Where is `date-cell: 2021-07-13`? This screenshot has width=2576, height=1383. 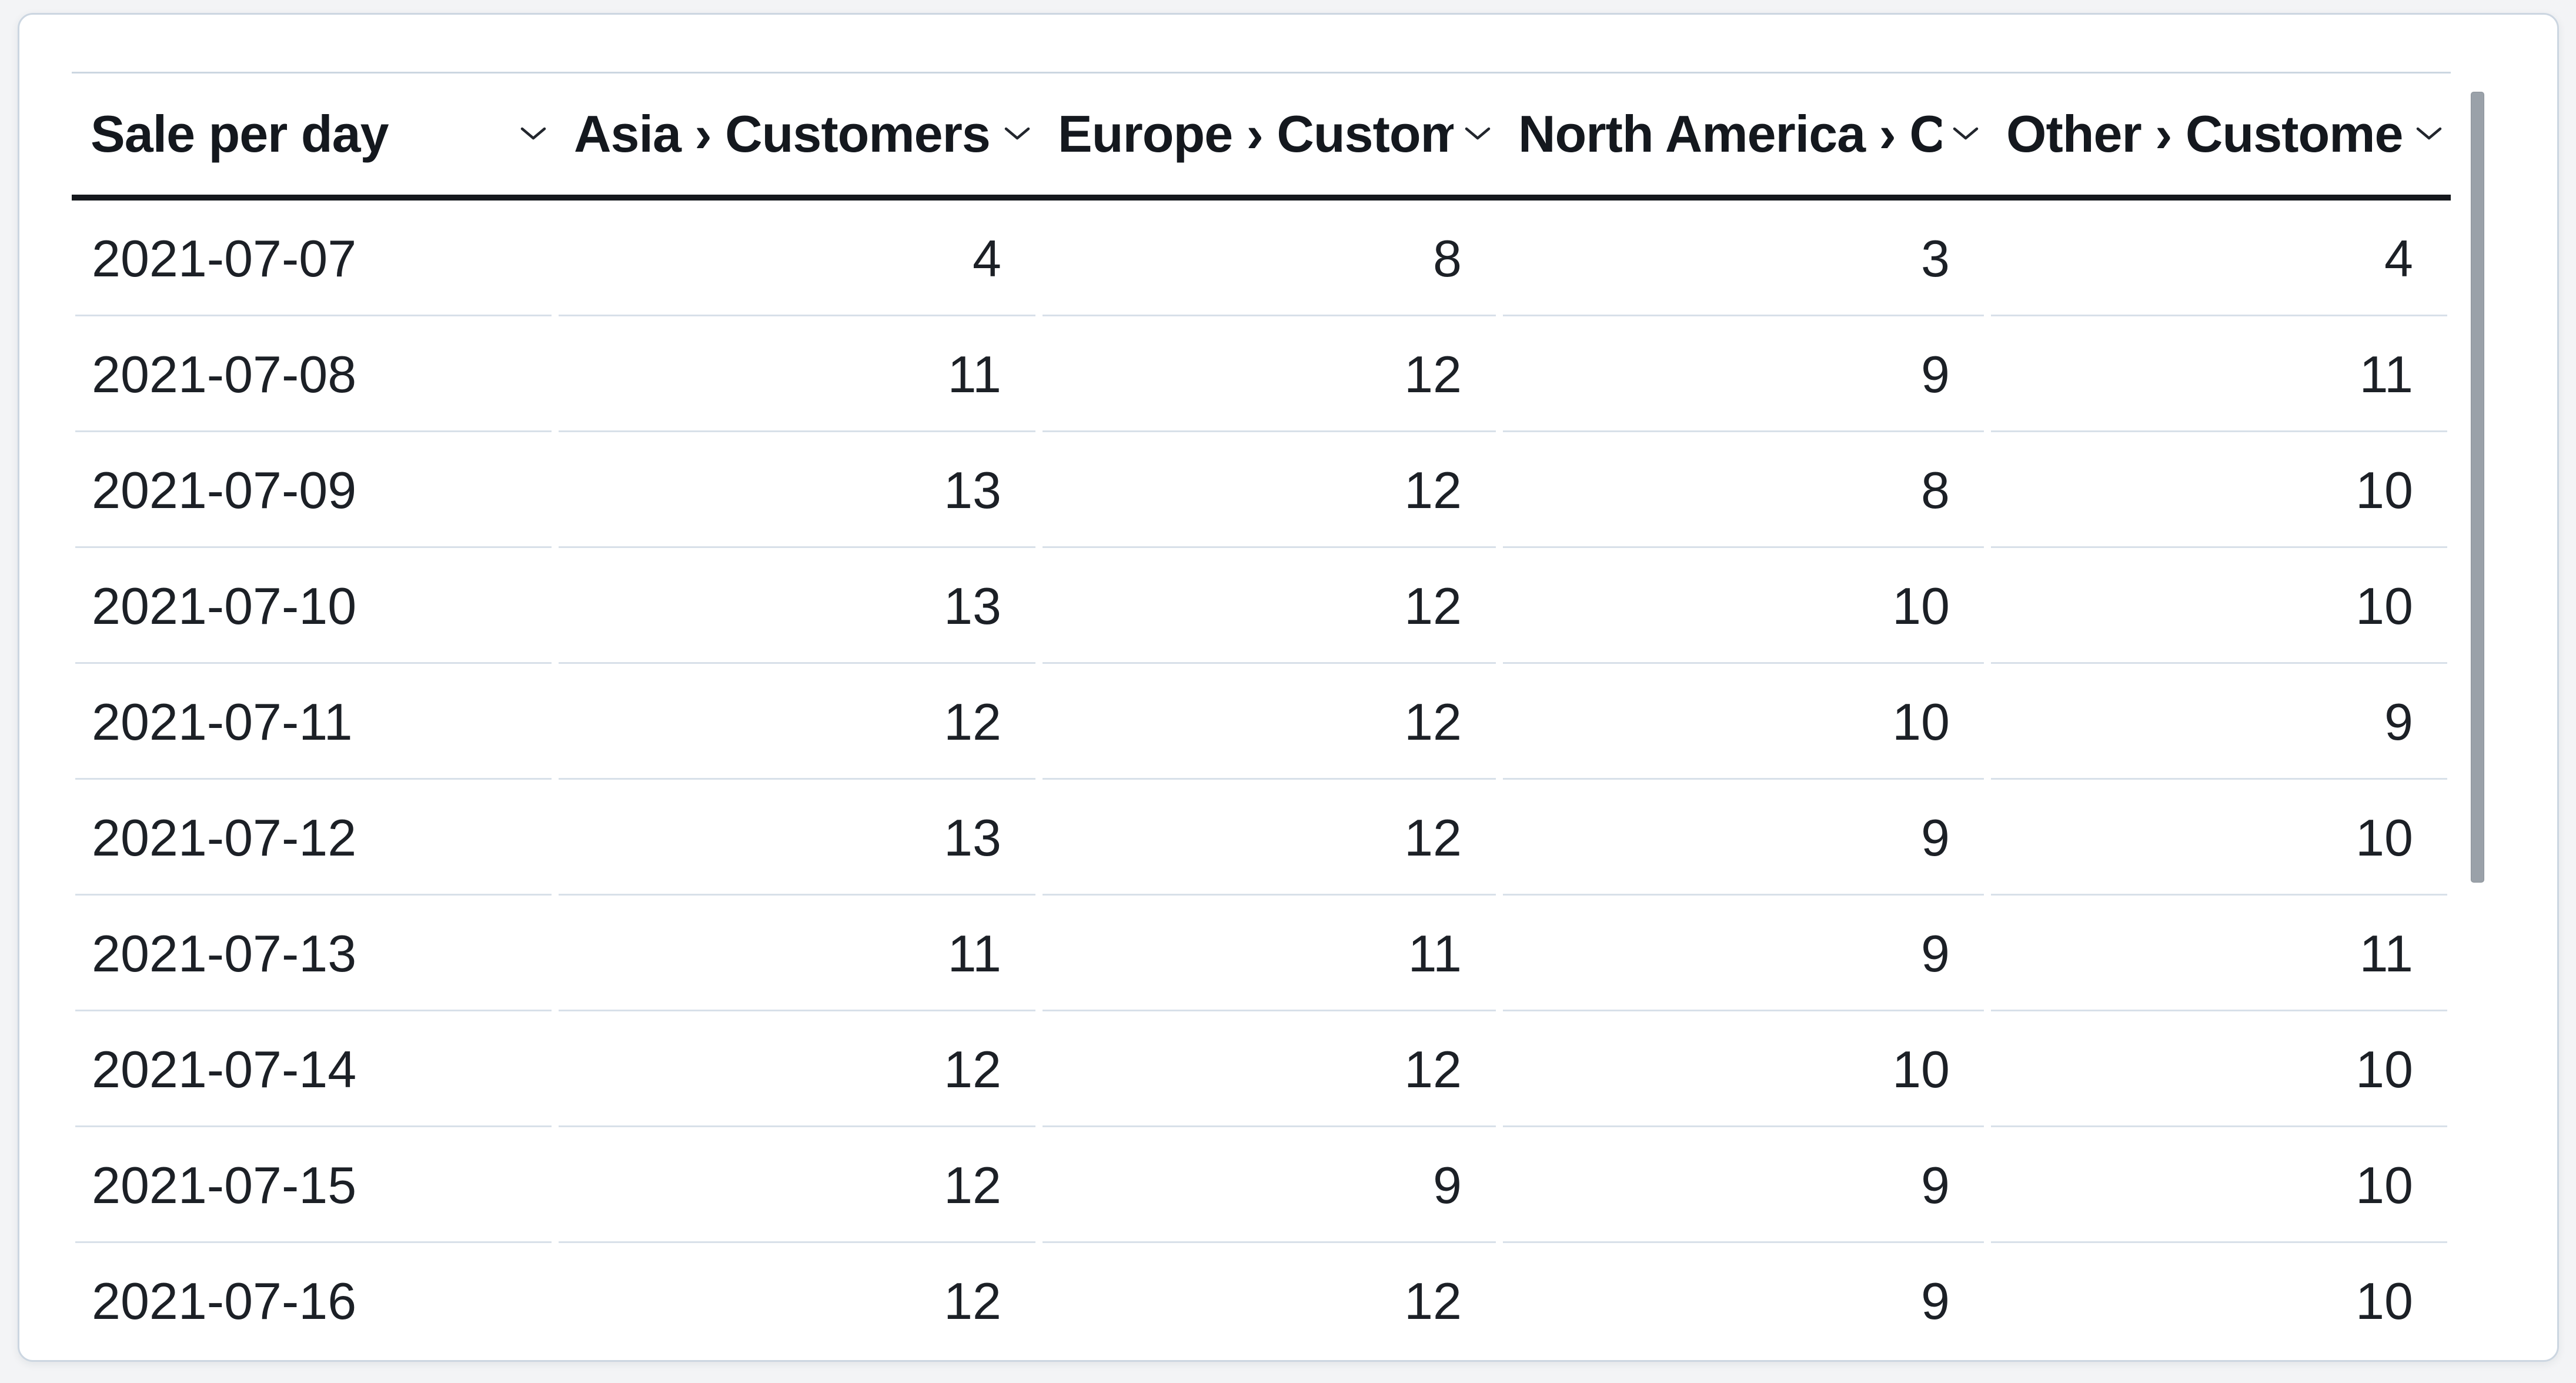
date-cell: 2021-07-13 is located at coordinates (313, 953).